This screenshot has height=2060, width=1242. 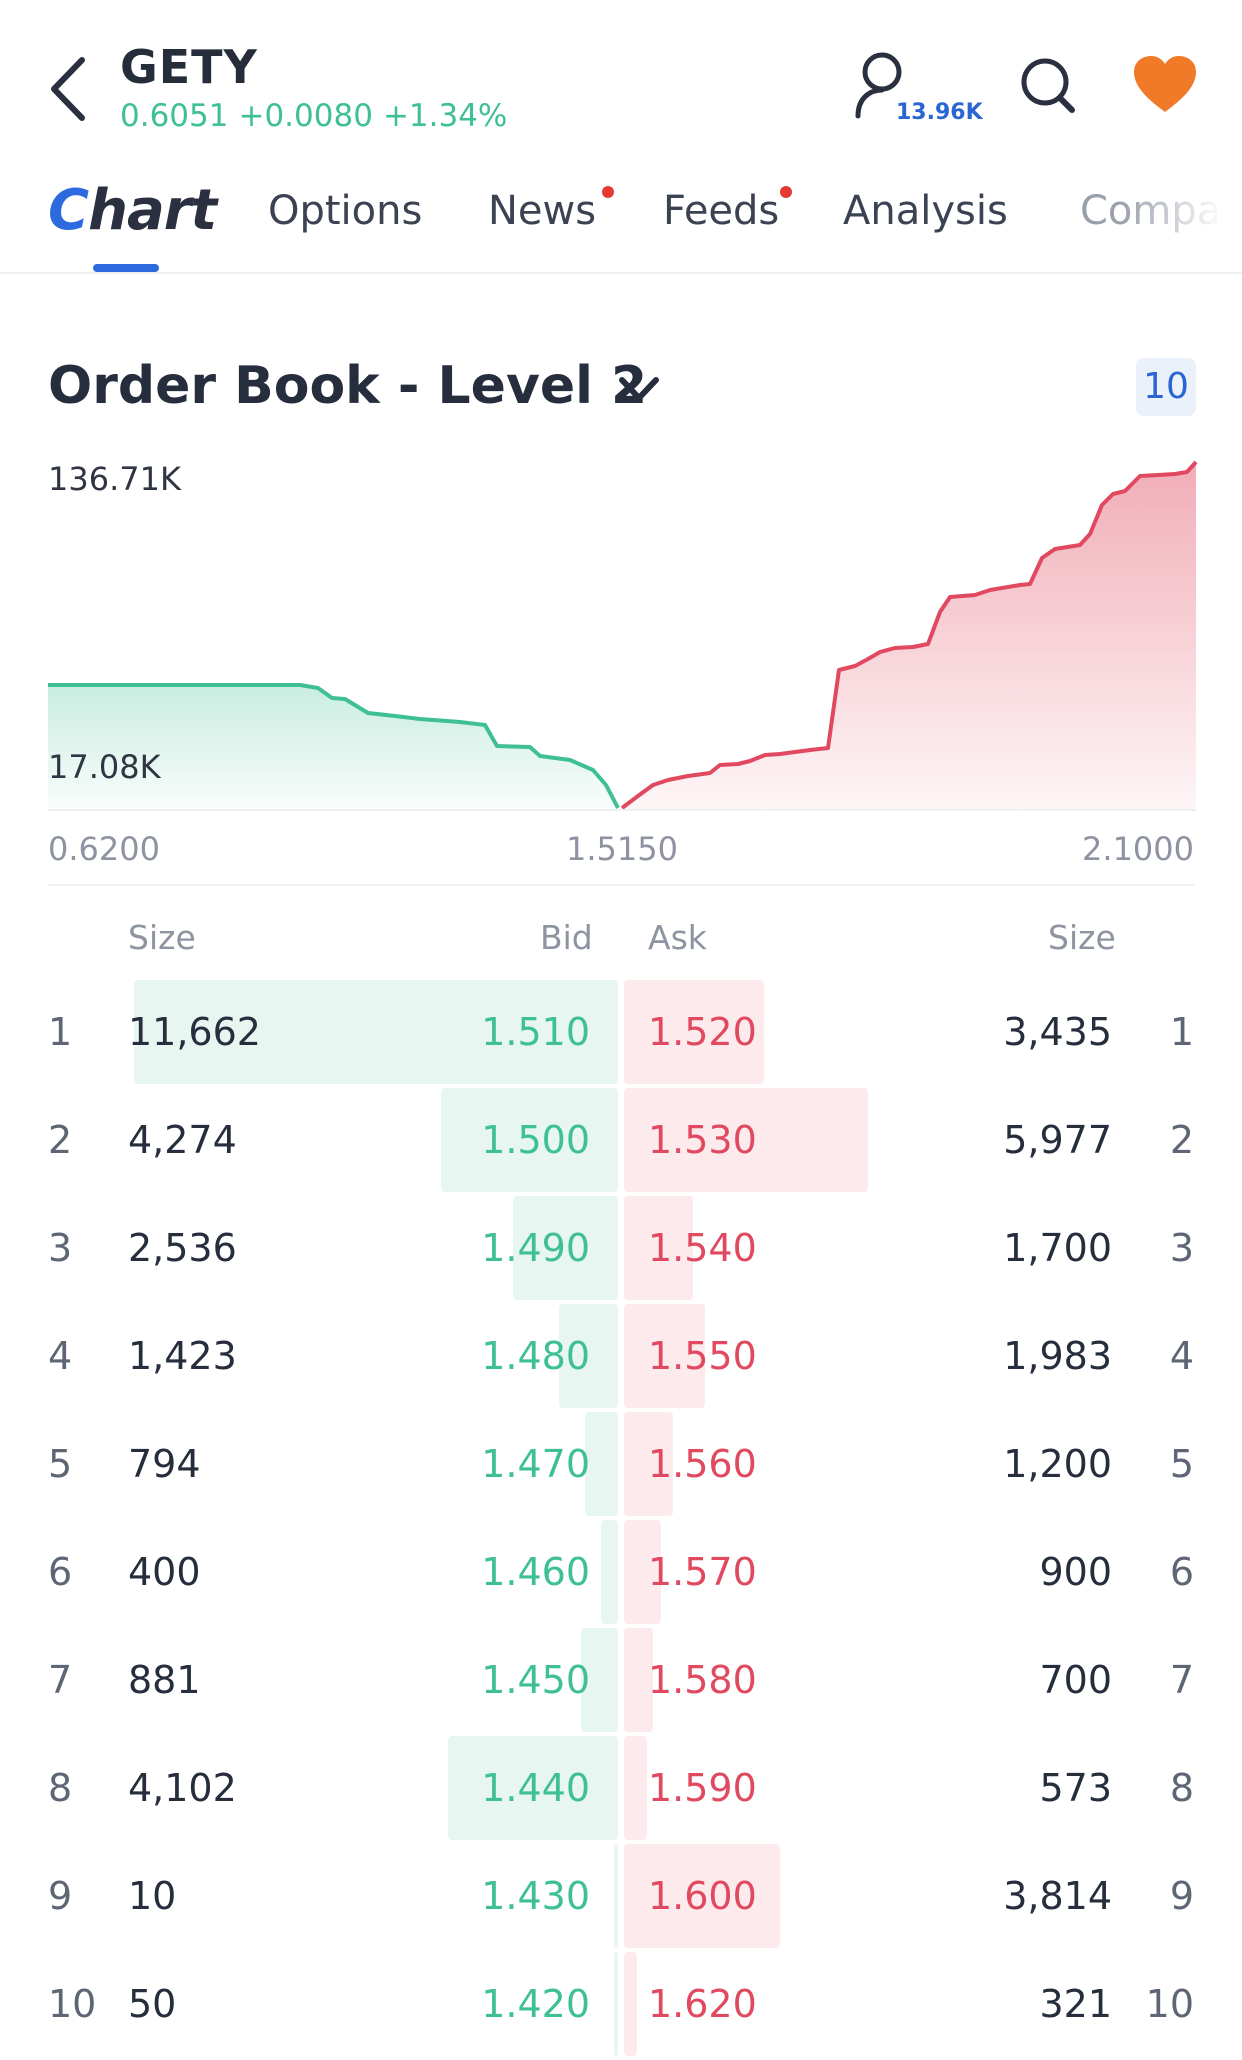 What do you see at coordinates (909, 636) in the screenshot?
I see `ask-depth-area` at bounding box center [909, 636].